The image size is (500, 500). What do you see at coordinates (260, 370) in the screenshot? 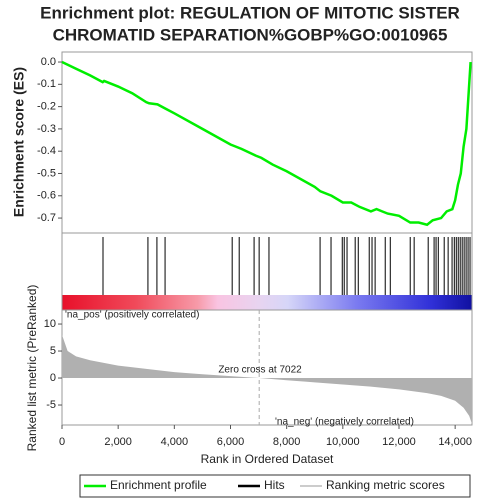
I see `annotation: Zero cross at 7022` at bounding box center [260, 370].